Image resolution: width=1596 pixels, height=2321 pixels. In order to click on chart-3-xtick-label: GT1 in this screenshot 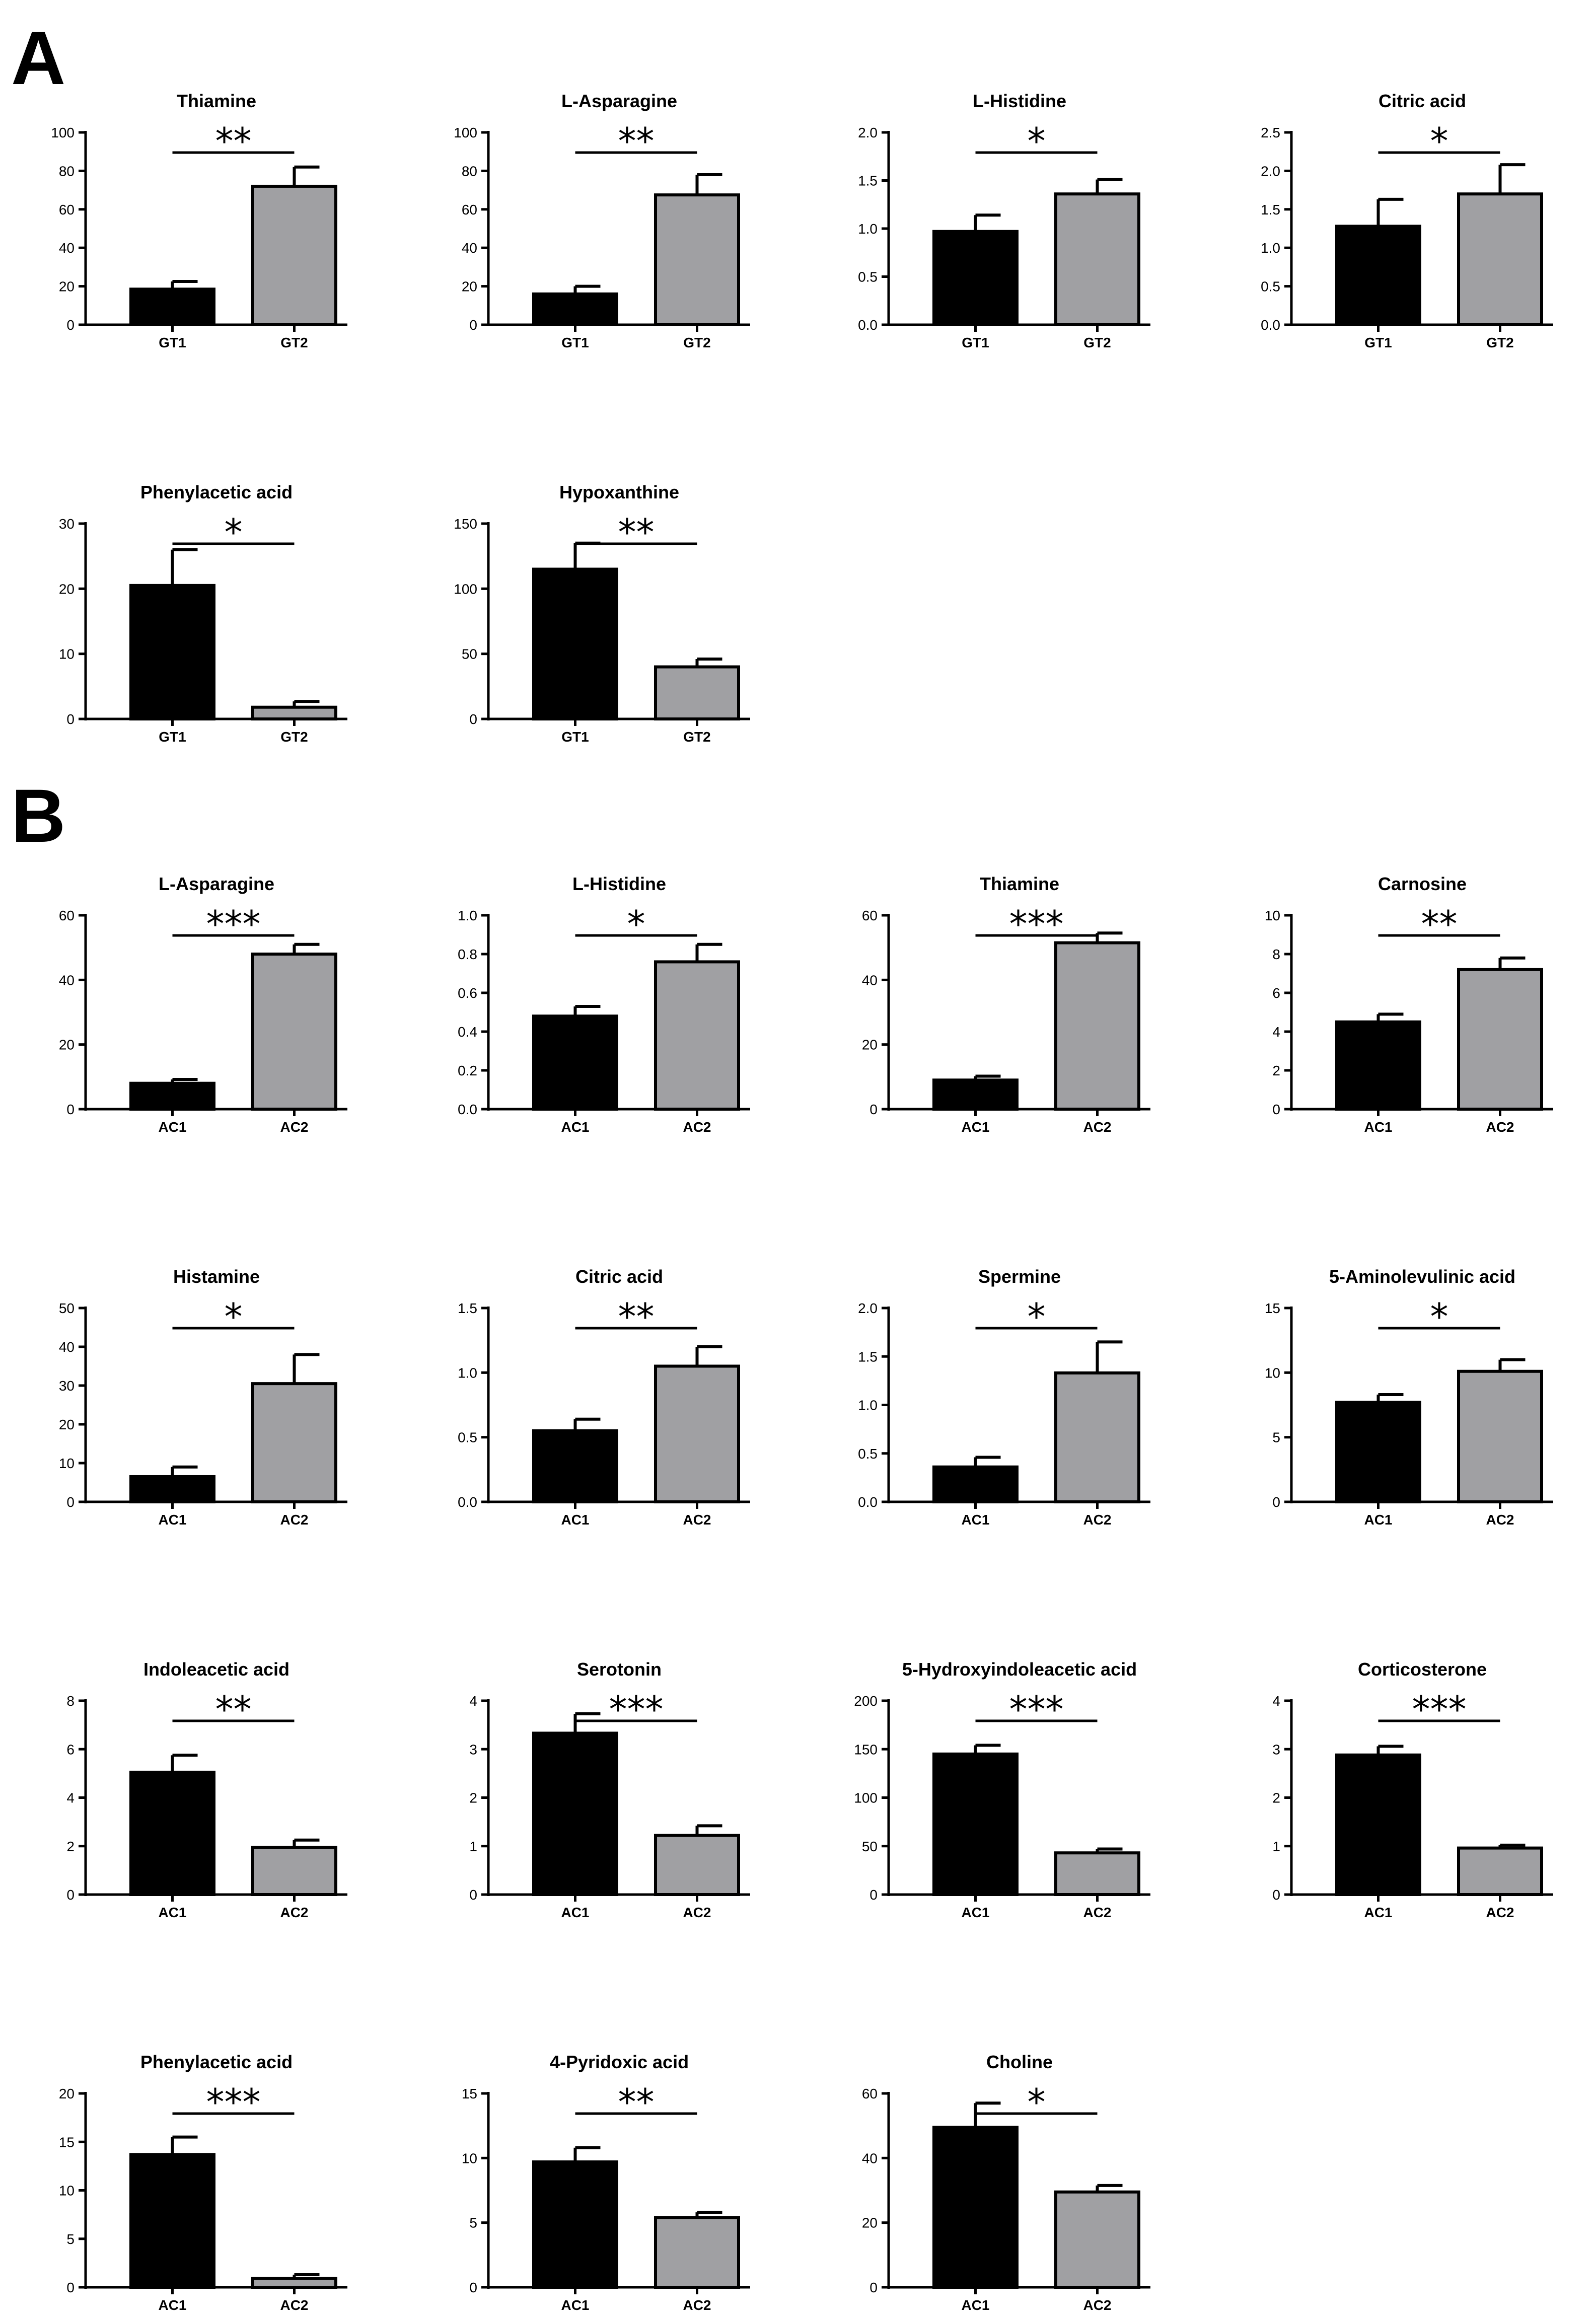, I will do `click(976, 342)`.